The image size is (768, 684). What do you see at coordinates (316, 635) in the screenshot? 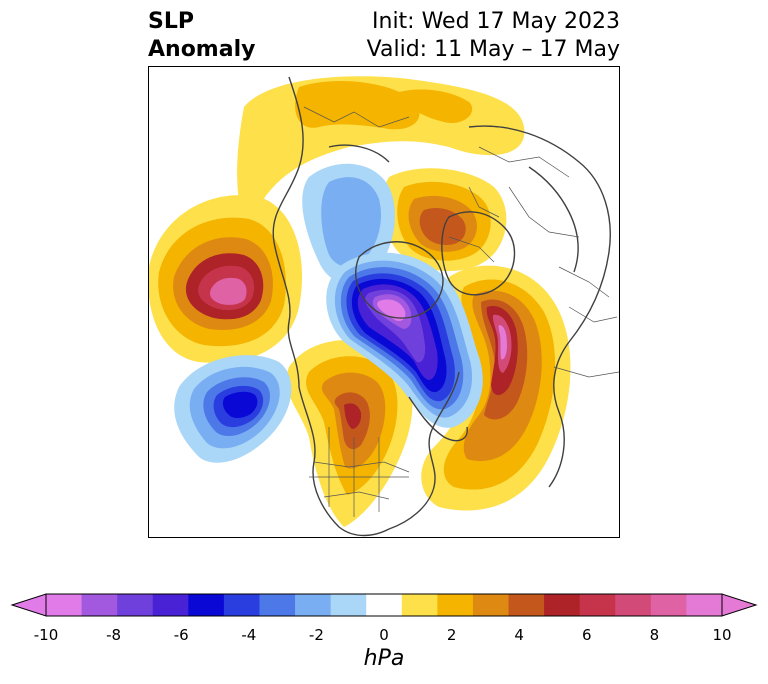
I see `colorbar-tick-label: -2` at bounding box center [316, 635].